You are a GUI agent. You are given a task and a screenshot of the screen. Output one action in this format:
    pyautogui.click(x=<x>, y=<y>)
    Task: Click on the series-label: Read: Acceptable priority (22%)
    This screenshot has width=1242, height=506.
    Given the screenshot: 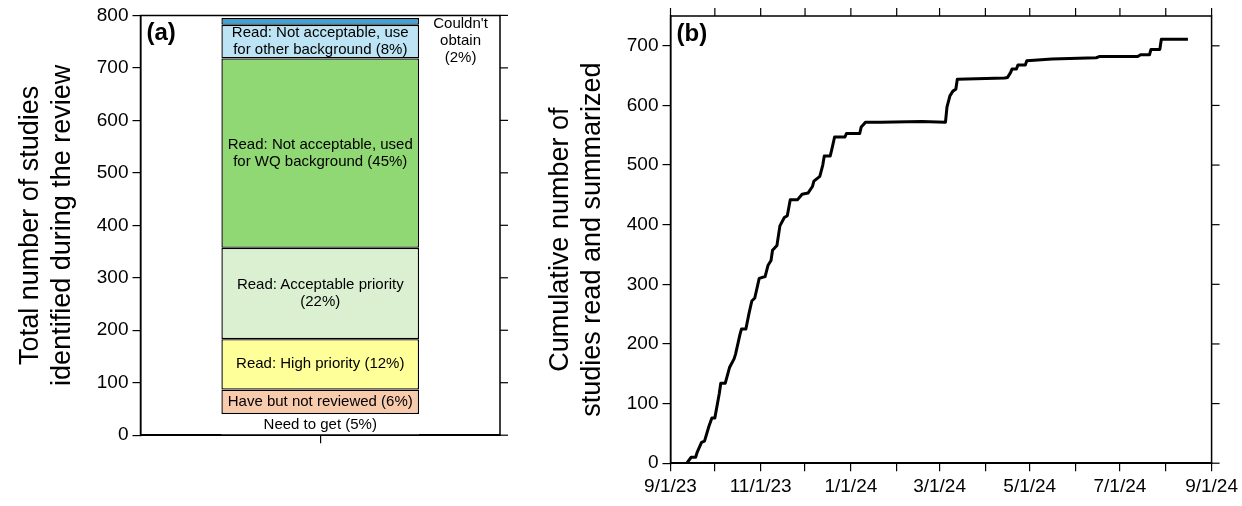 What is the action you would take?
    pyautogui.click(x=320, y=292)
    